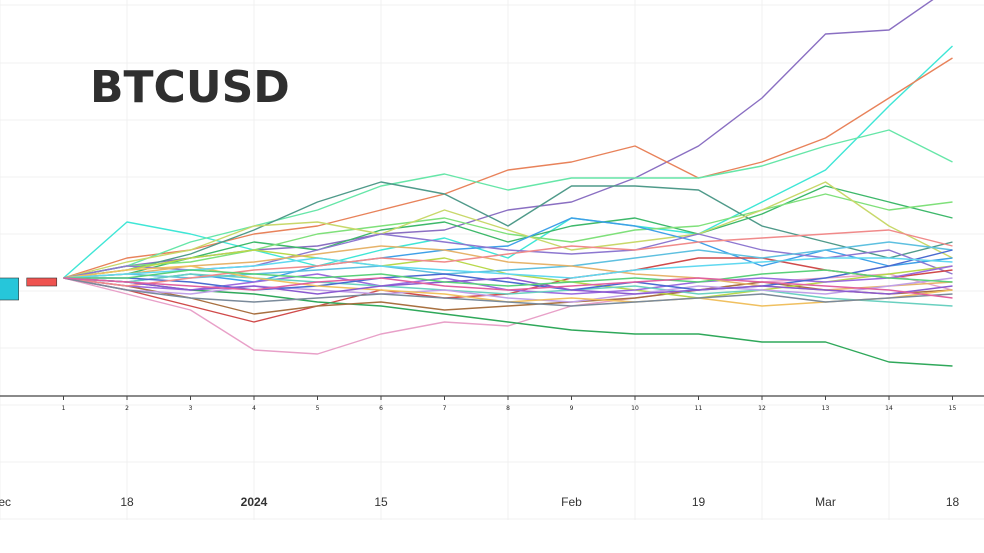 This screenshot has height=553, width=984. What do you see at coordinates (571, 502) in the screenshot?
I see `date-tick-label-4: Feb` at bounding box center [571, 502].